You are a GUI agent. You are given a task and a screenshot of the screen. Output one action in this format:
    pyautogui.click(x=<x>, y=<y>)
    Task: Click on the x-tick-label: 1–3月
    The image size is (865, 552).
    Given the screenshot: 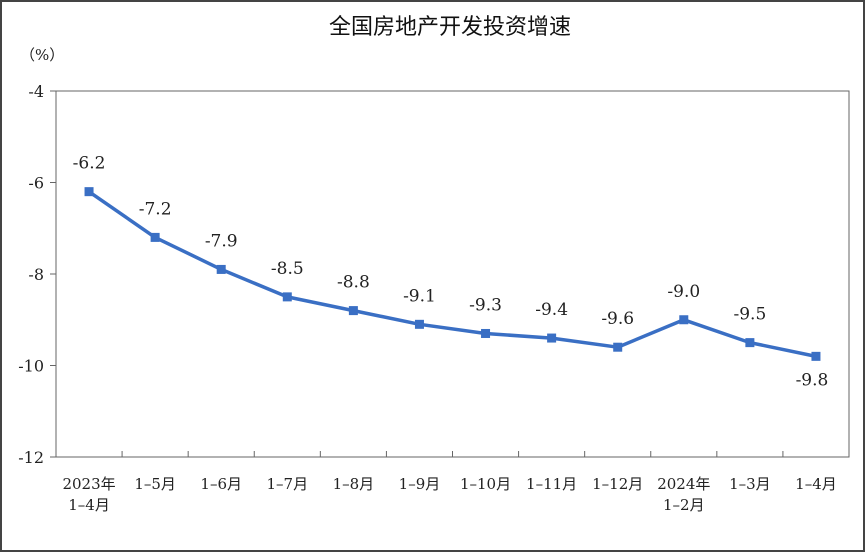 What is the action you would take?
    pyautogui.click(x=750, y=484)
    